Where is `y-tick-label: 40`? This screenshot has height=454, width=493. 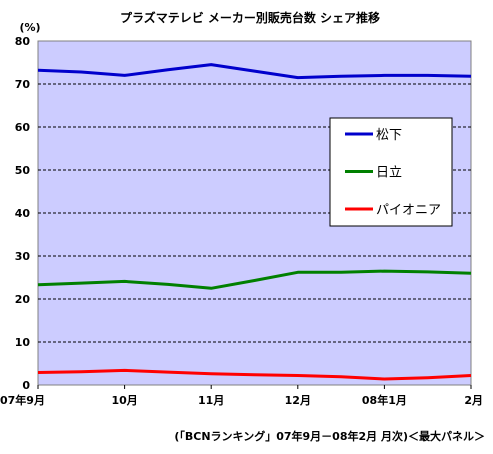 y-tick-label: 40 is located at coordinates (23, 213).